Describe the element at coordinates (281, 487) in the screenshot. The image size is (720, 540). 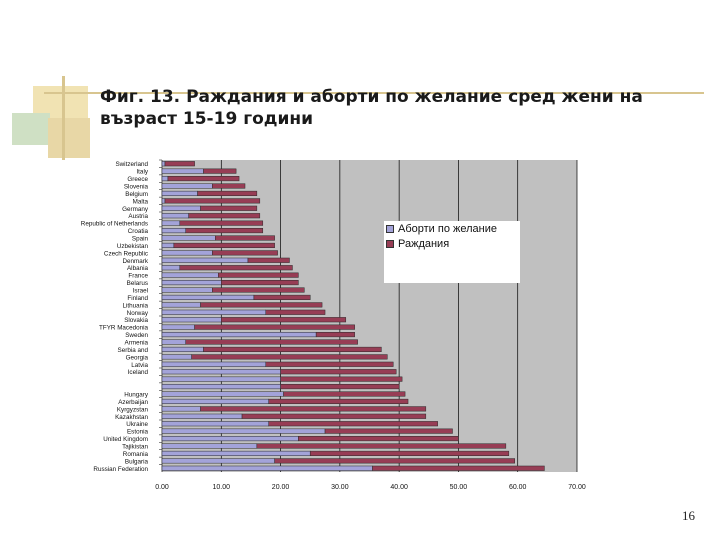
I see `x-tick-label: 20.00` at that location.